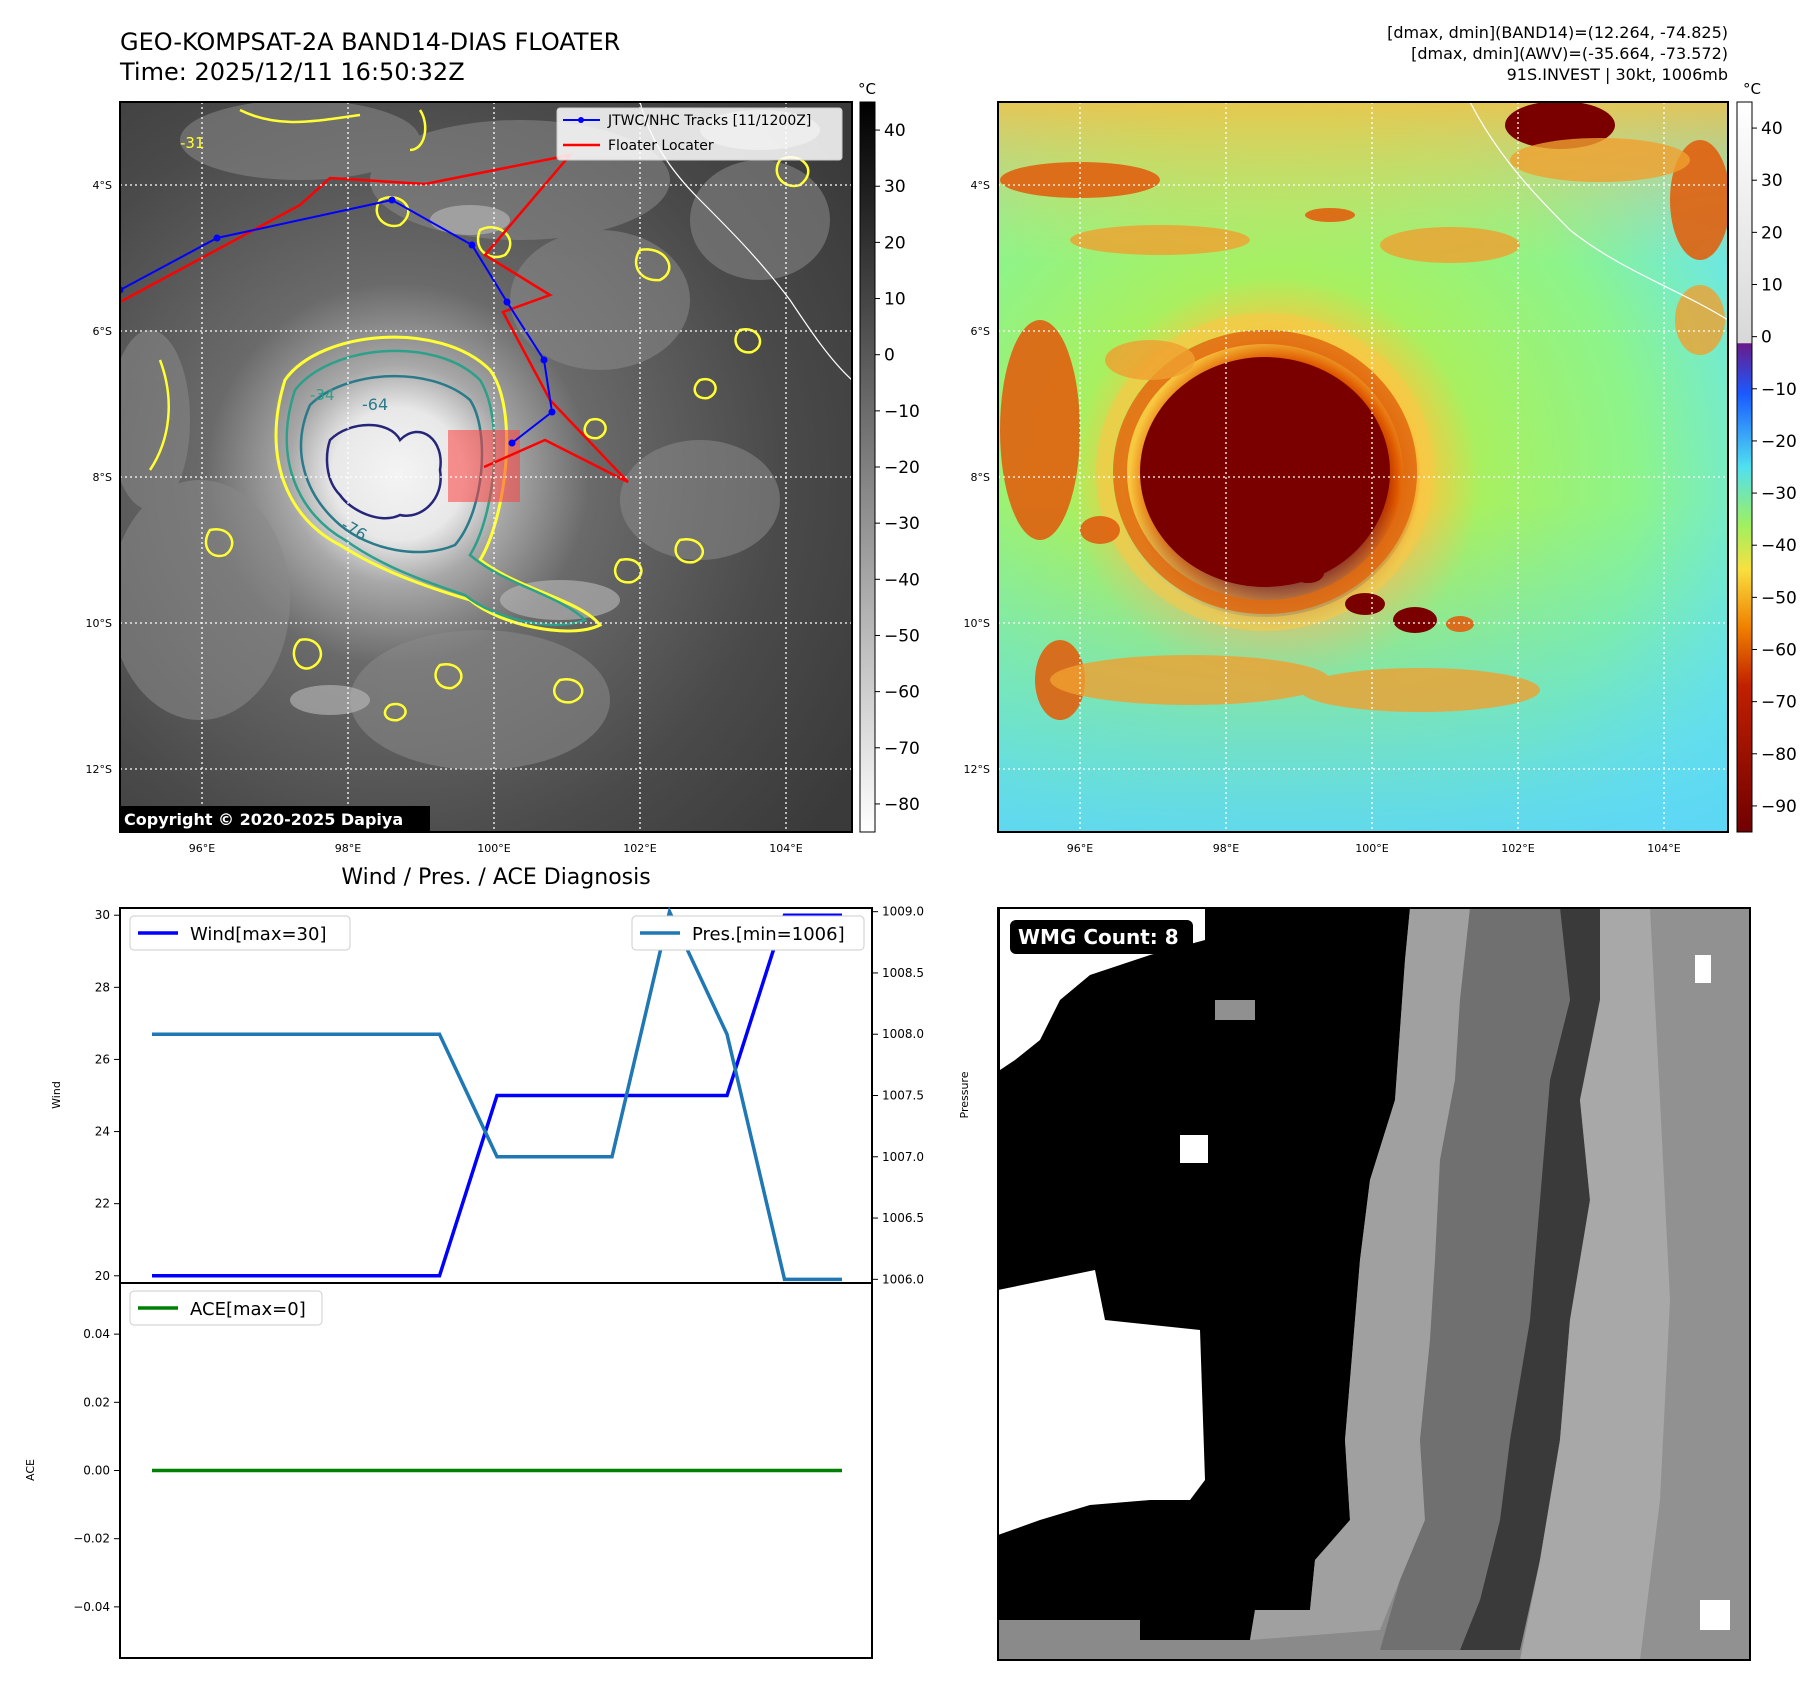 Image resolution: width=1813 pixels, height=1690 pixels. What do you see at coordinates (1779, 546) in the screenshot?
I see `color-colorbar-tick-label: −40` at bounding box center [1779, 546].